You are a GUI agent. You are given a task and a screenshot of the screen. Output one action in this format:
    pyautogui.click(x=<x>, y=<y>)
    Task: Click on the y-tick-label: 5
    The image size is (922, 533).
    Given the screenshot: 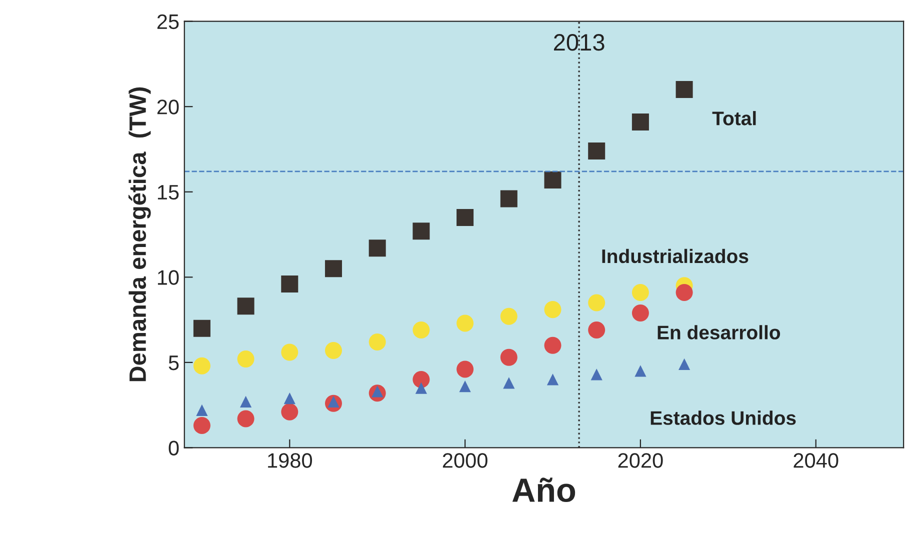 What is the action you would take?
    pyautogui.click(x=173, y=363)
    